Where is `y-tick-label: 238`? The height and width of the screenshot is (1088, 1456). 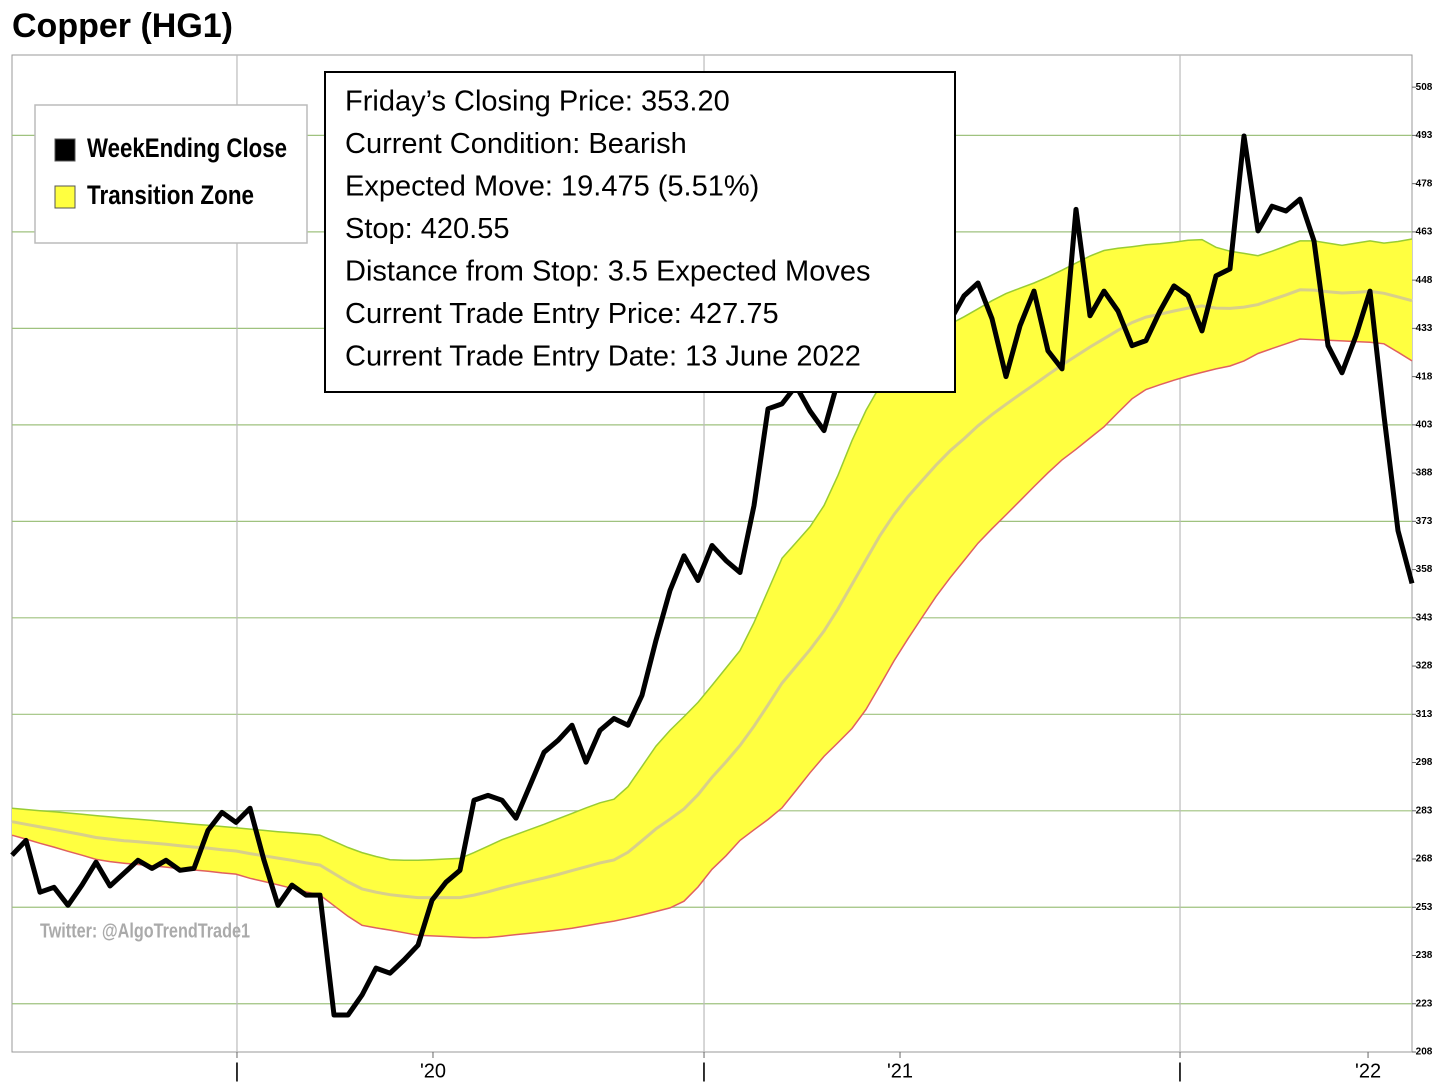 y-tick-label: 238 is located at coordinates (1424, 955).